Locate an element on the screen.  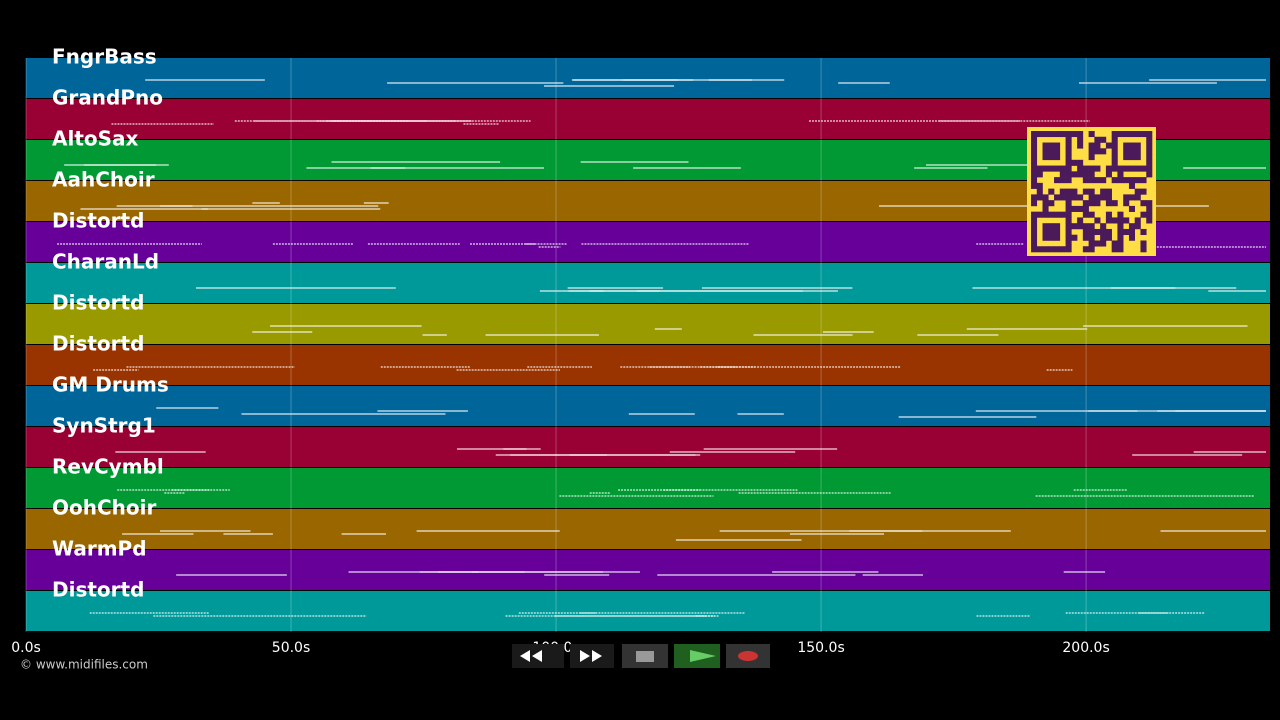
x-tick-label: 0.0s is located at coordinates (26, 648).